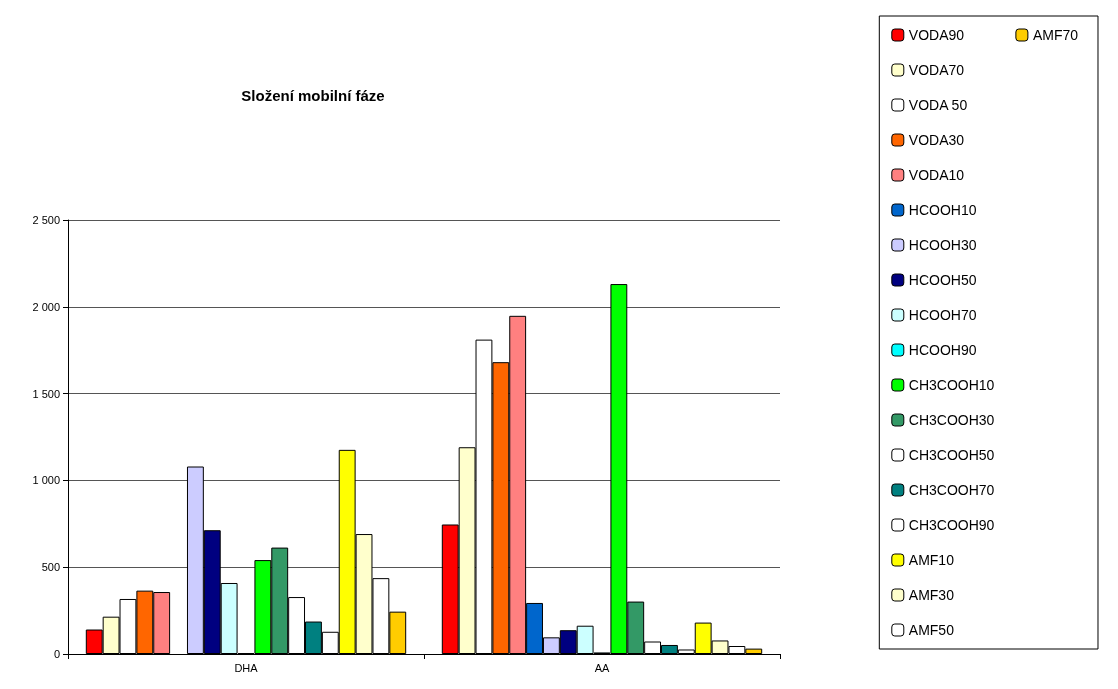 The height and width of the screenshot is (689, 1118). What do you see at coordinates (931, 630) in the screenshot?
I see `legend-label: AMF50` at bounding box center [931, 630].